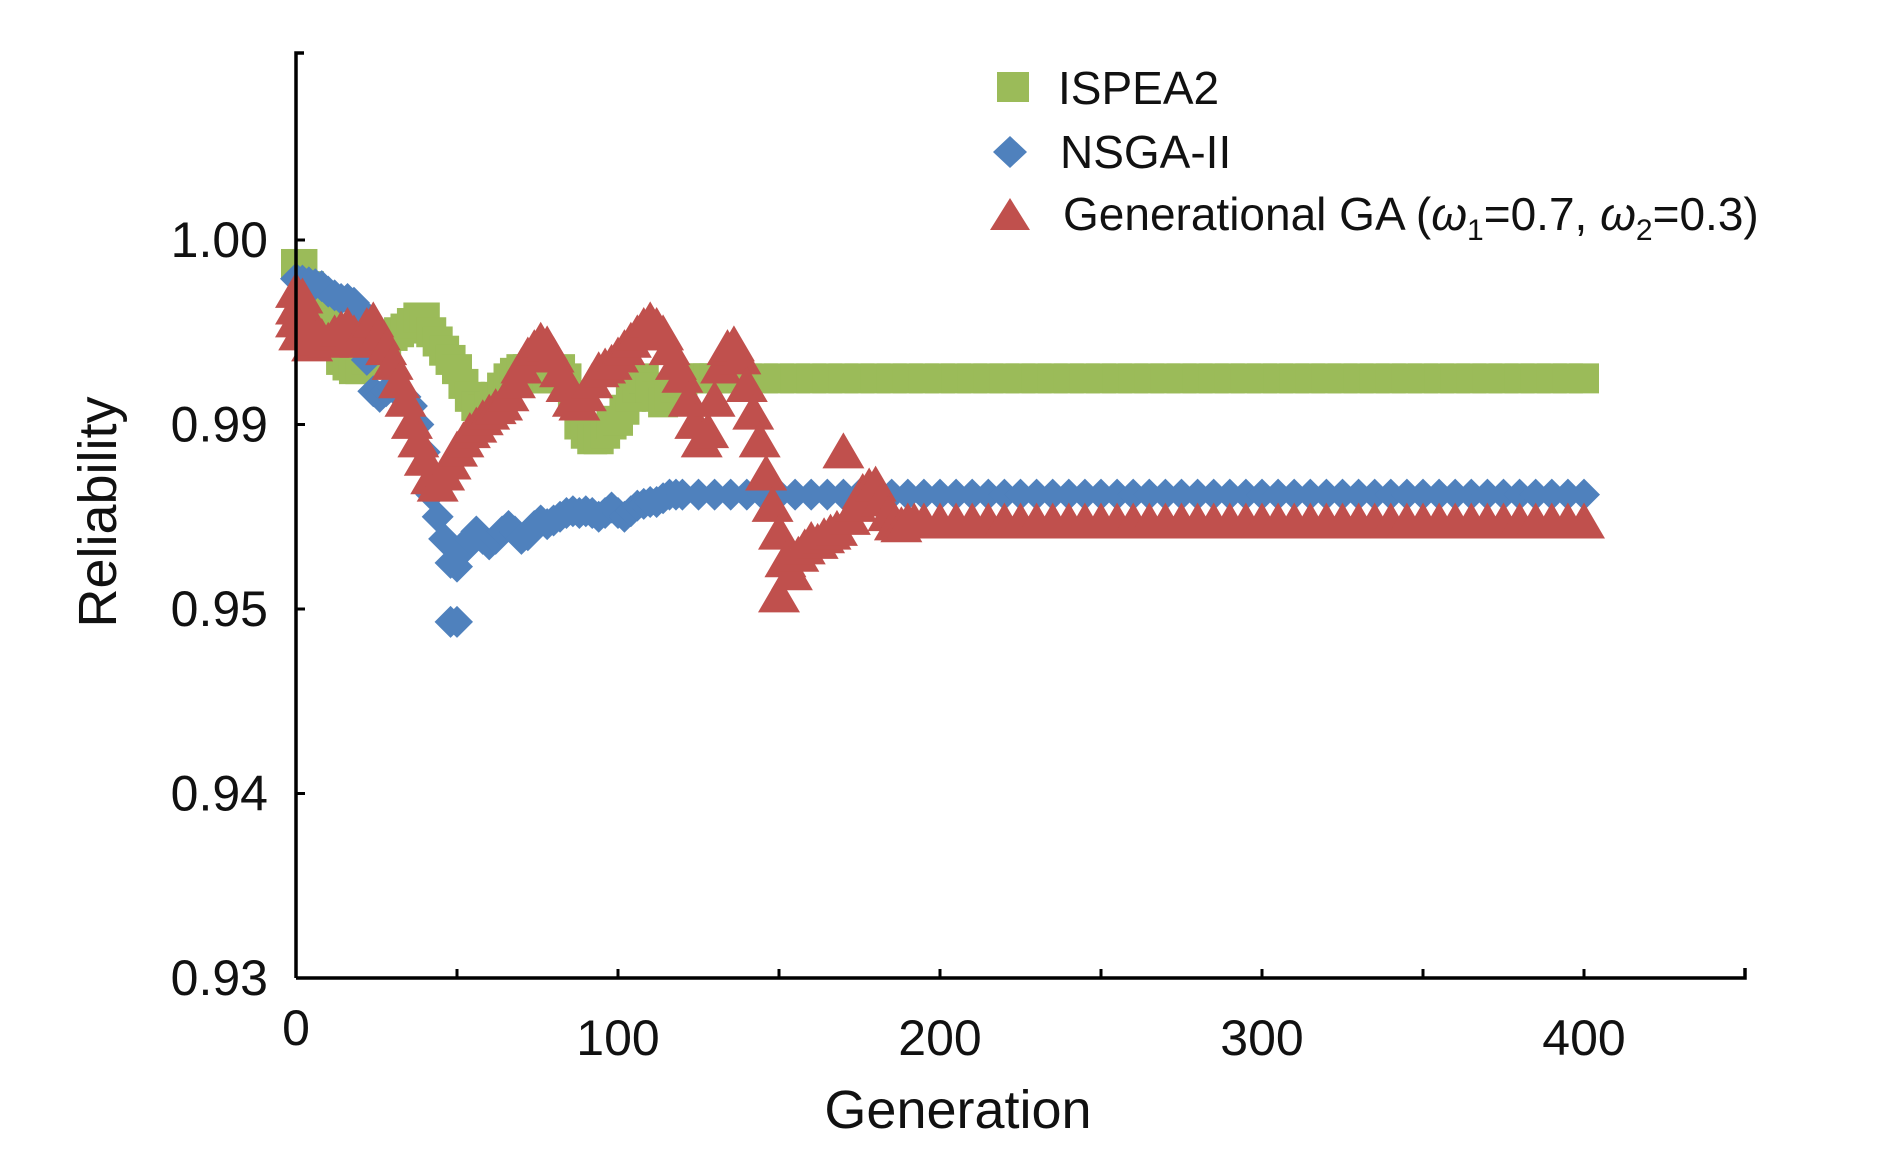  Describe the element at coordinates (1021, 974) in the screenshot. I see `x-axis` at that location.